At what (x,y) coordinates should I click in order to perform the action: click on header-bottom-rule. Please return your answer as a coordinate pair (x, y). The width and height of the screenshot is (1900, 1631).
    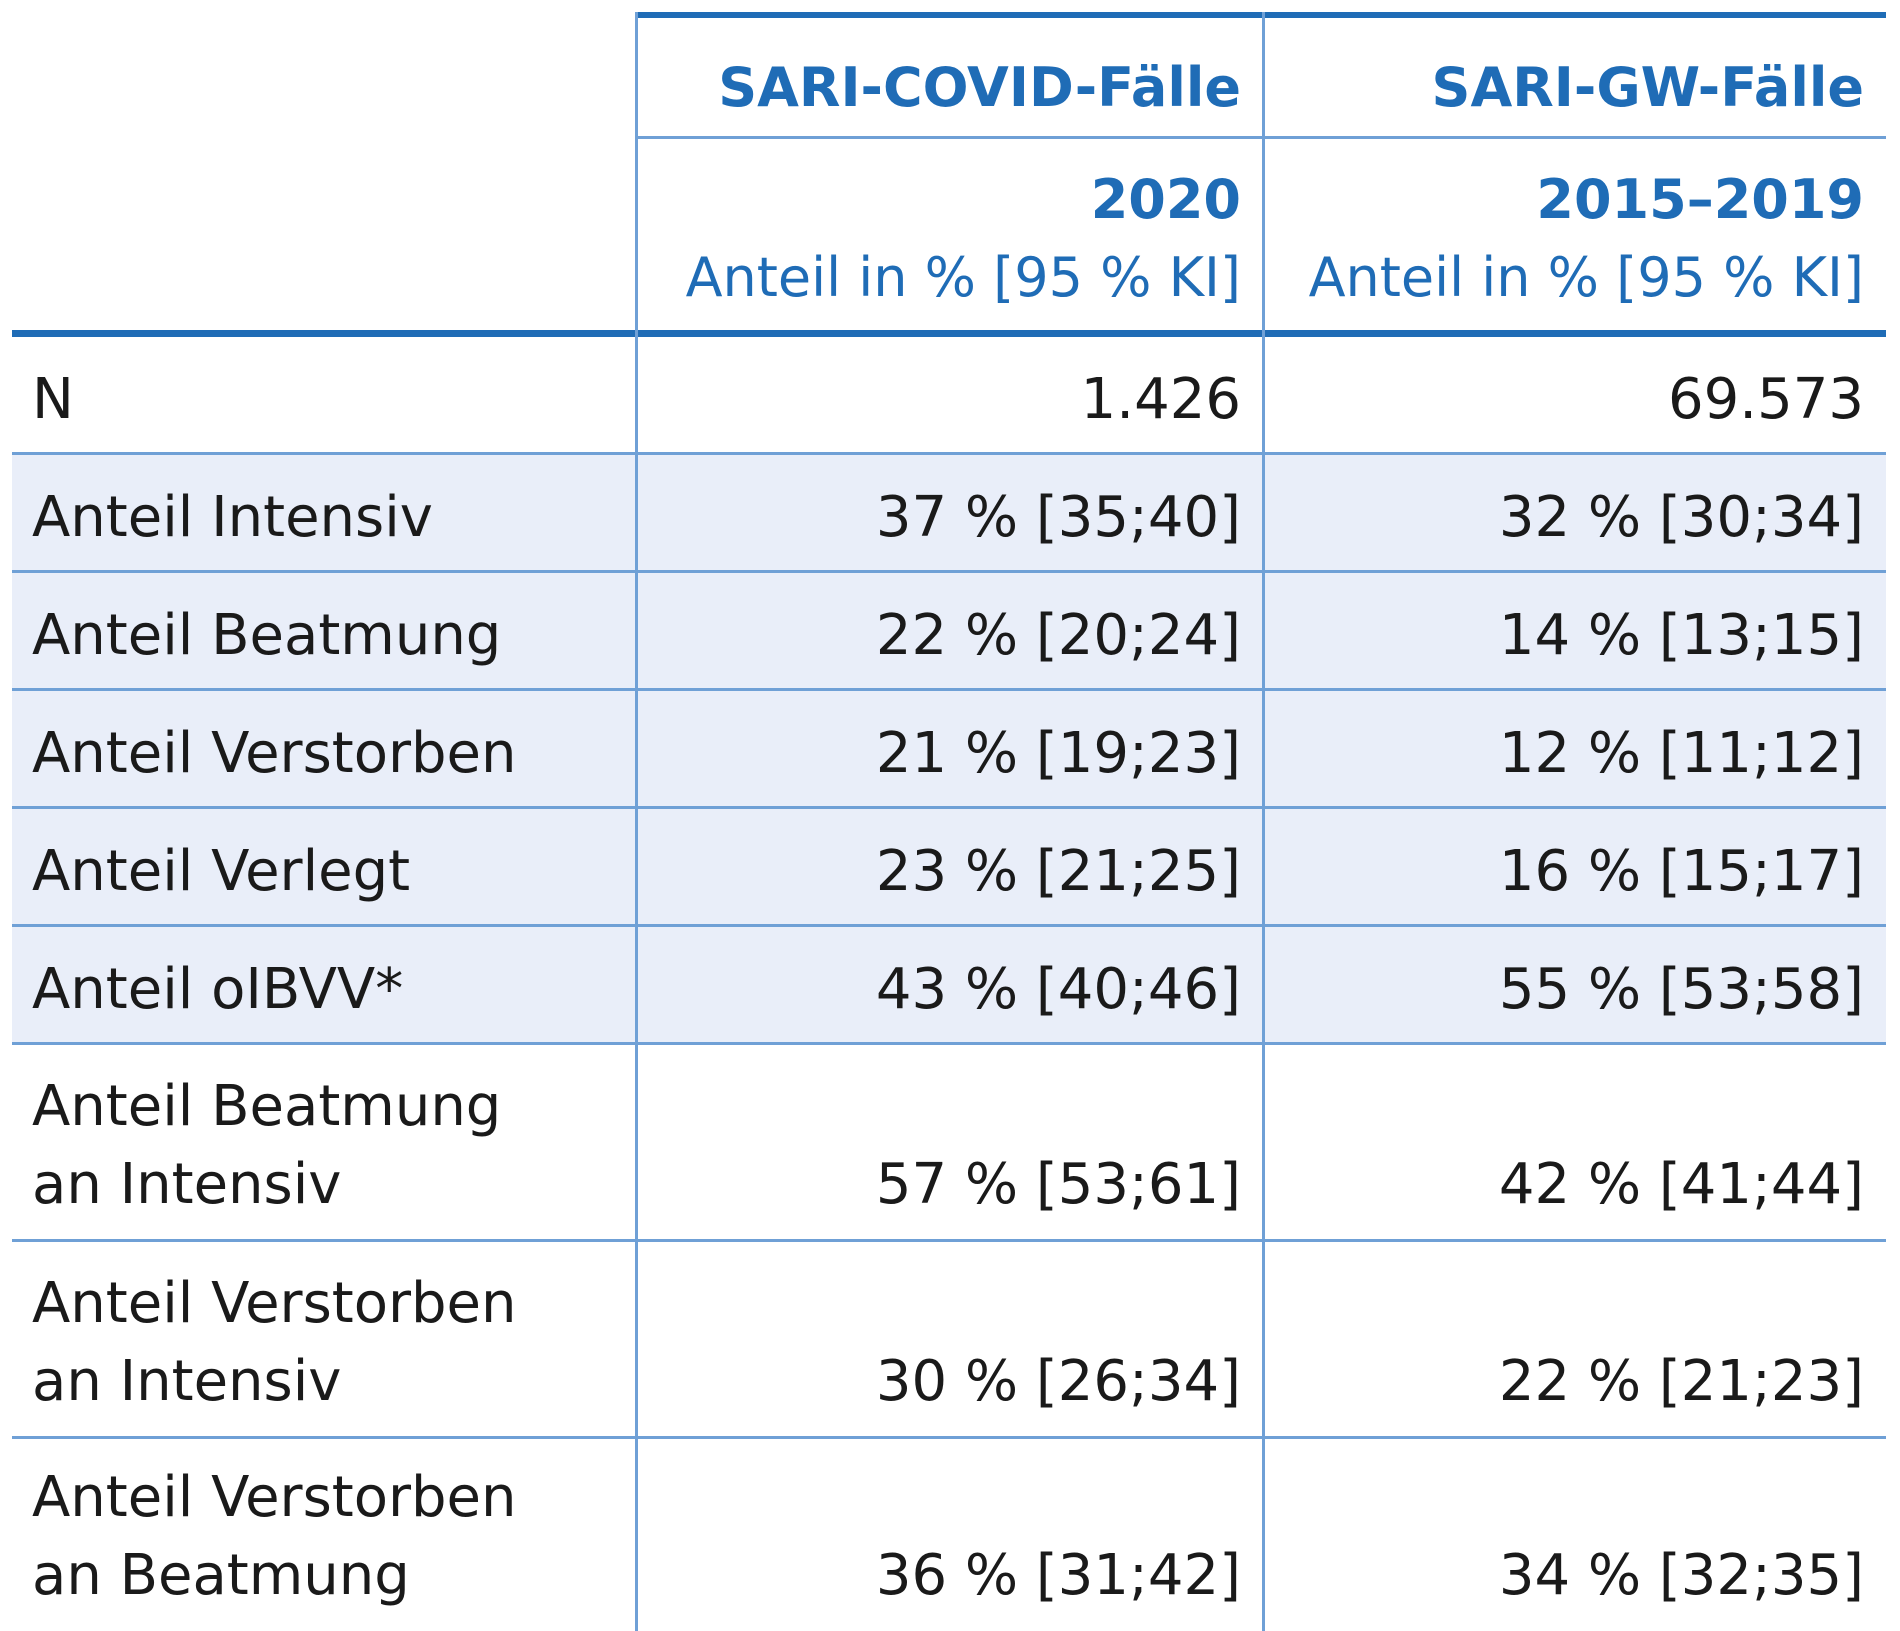
    Looking at the image, I should click on (949, 333).